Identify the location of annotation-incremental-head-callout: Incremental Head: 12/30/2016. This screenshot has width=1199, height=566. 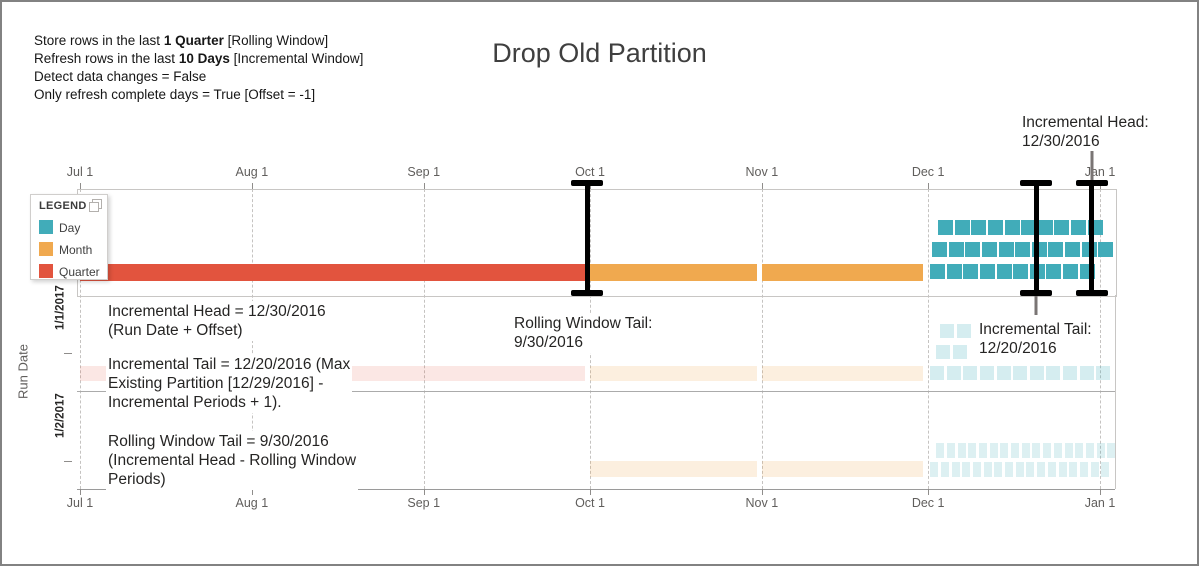
(1085, 132).